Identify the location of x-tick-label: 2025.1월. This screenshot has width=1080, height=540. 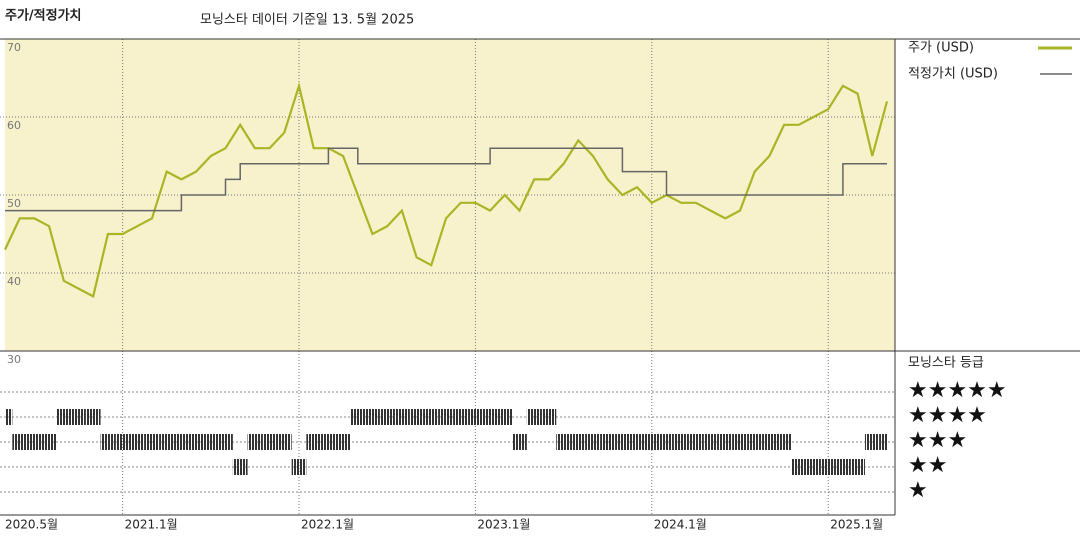
(856, 525).